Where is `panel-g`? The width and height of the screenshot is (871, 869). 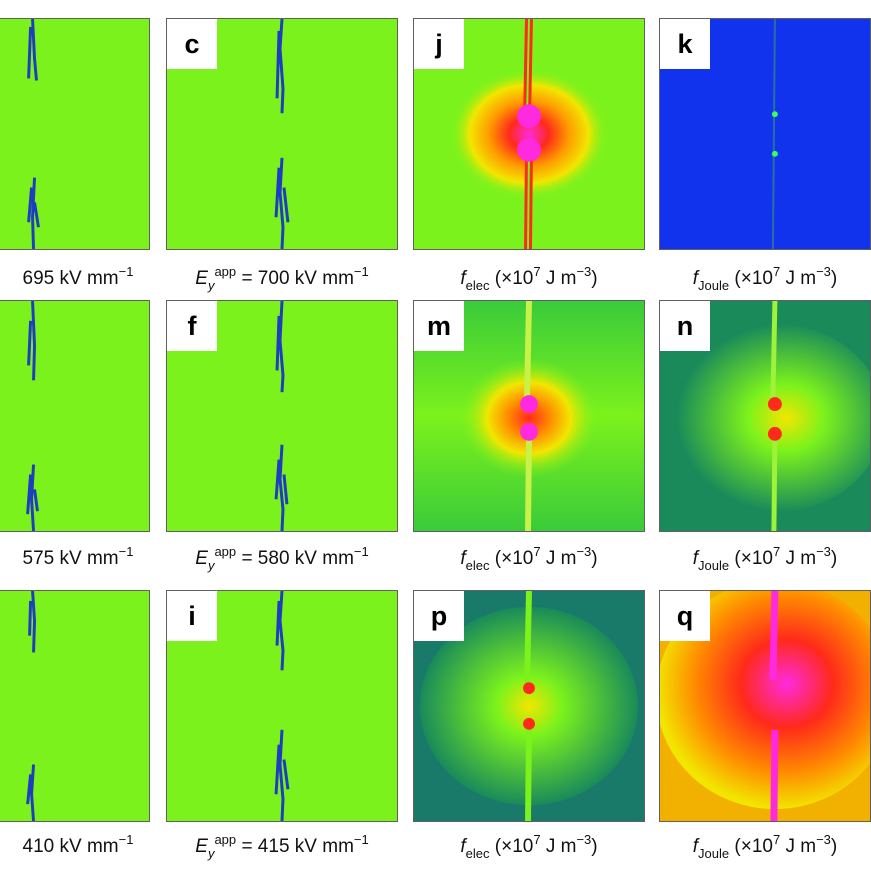
panel-g is located at coordinates (75, 706).